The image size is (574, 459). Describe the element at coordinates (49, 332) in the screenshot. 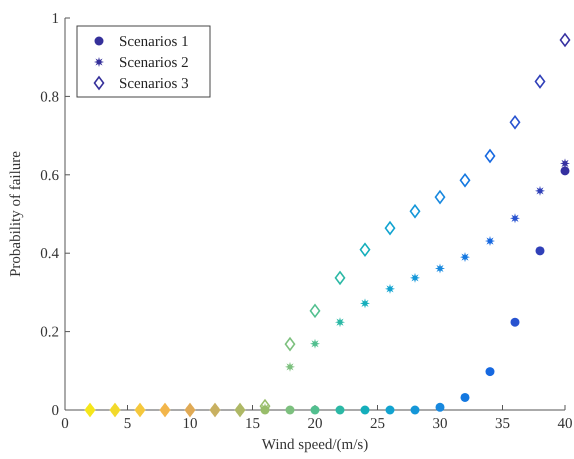

I see `y-tick-label: 0.2` at that location.